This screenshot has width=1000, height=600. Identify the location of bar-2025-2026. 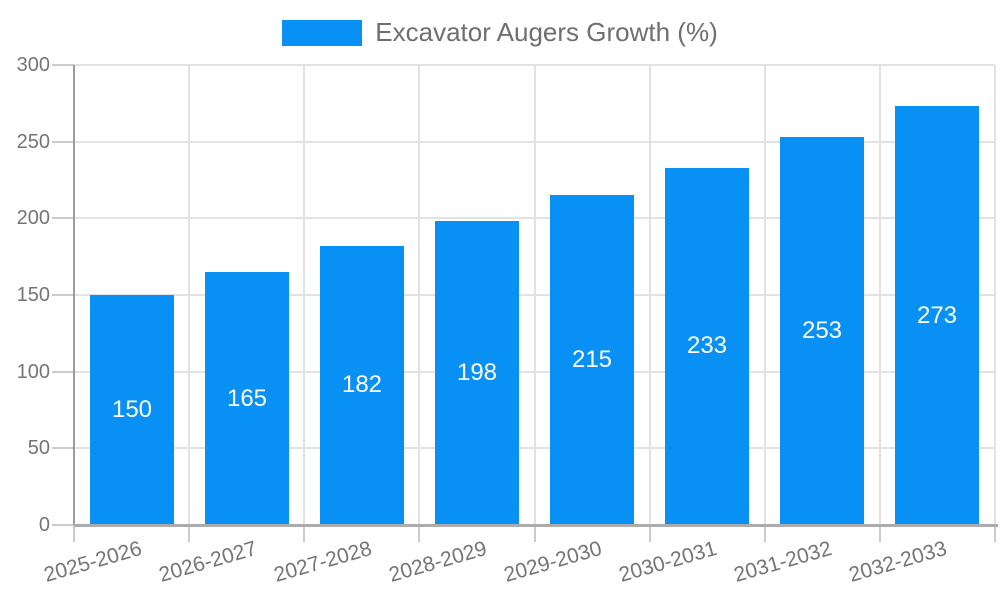
(132, 410).